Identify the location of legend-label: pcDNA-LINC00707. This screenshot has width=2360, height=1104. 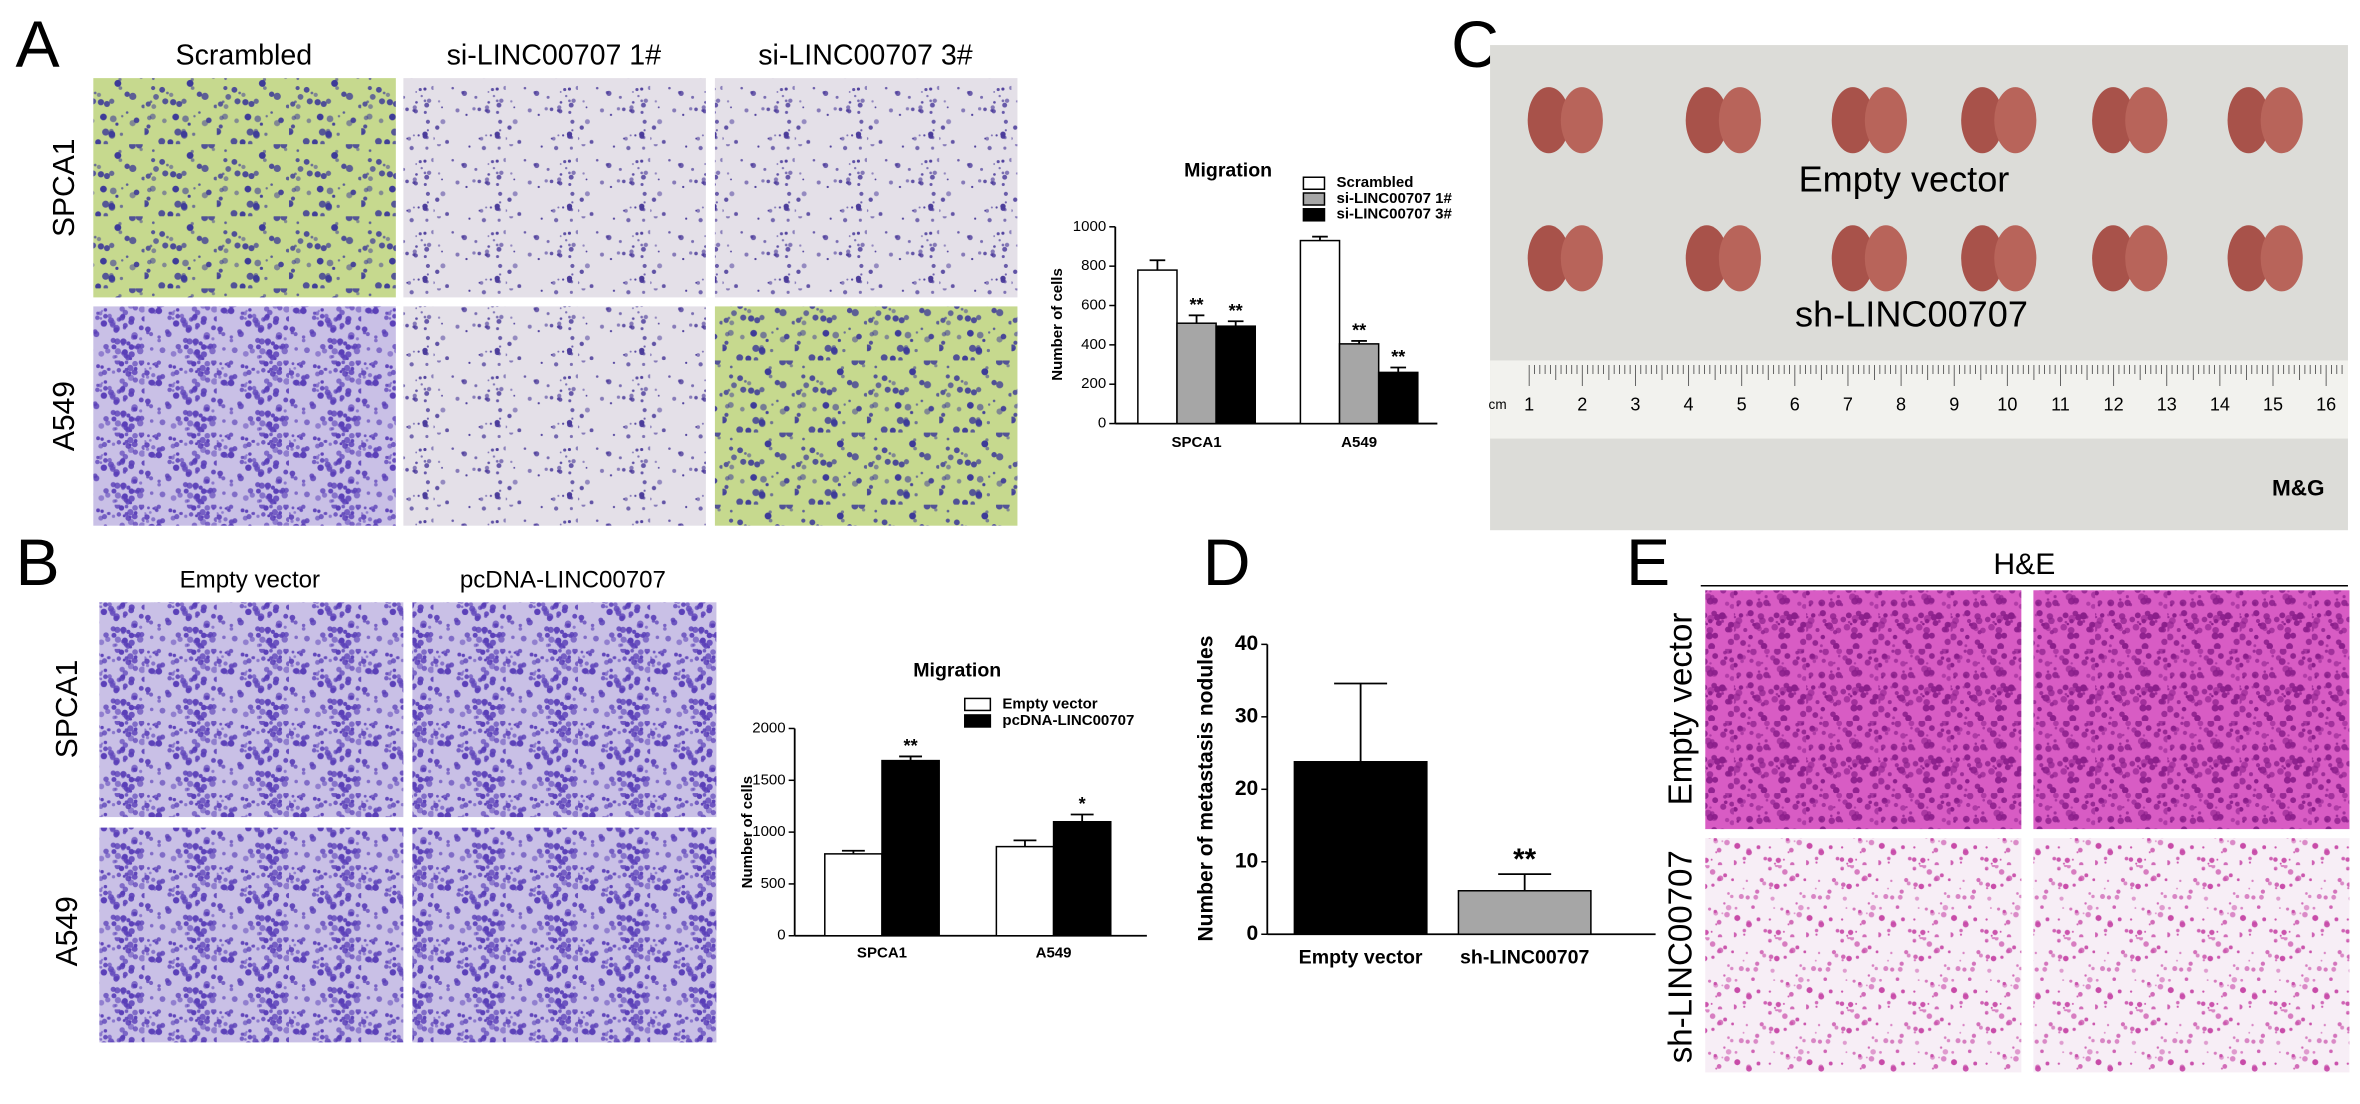
(1068, 720).